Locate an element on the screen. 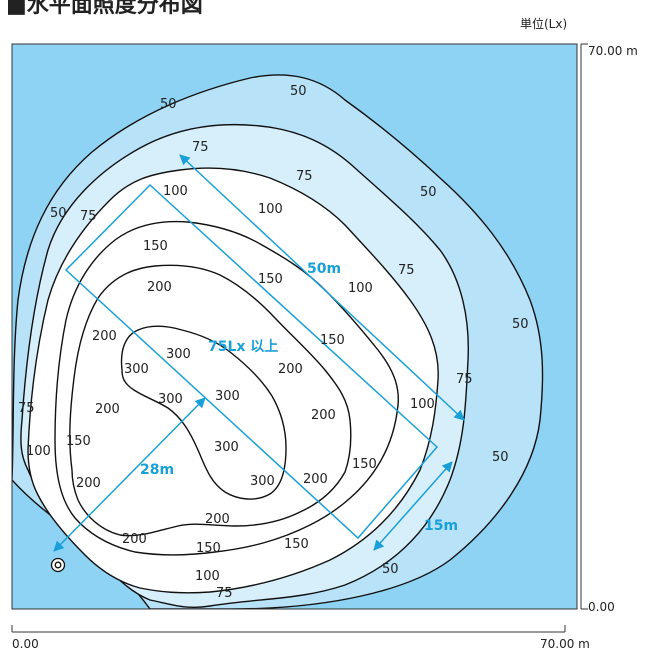 The image size is (645, 652). width-15m-label: 15m is located at coordinates (441, 526).